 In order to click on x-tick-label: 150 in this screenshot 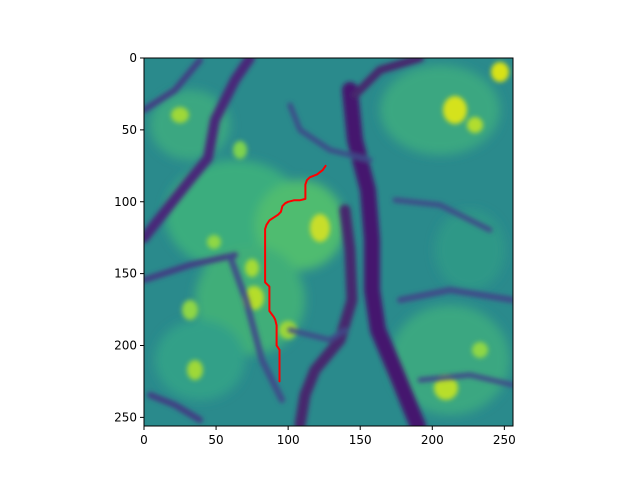, I will do `click(360, 440)`.